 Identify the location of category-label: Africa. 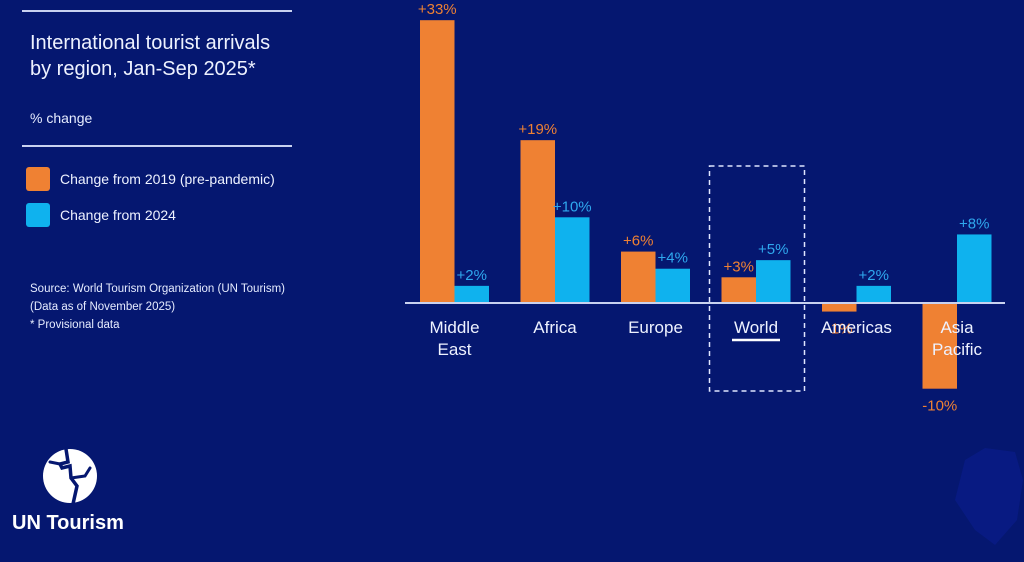
(555, 327).